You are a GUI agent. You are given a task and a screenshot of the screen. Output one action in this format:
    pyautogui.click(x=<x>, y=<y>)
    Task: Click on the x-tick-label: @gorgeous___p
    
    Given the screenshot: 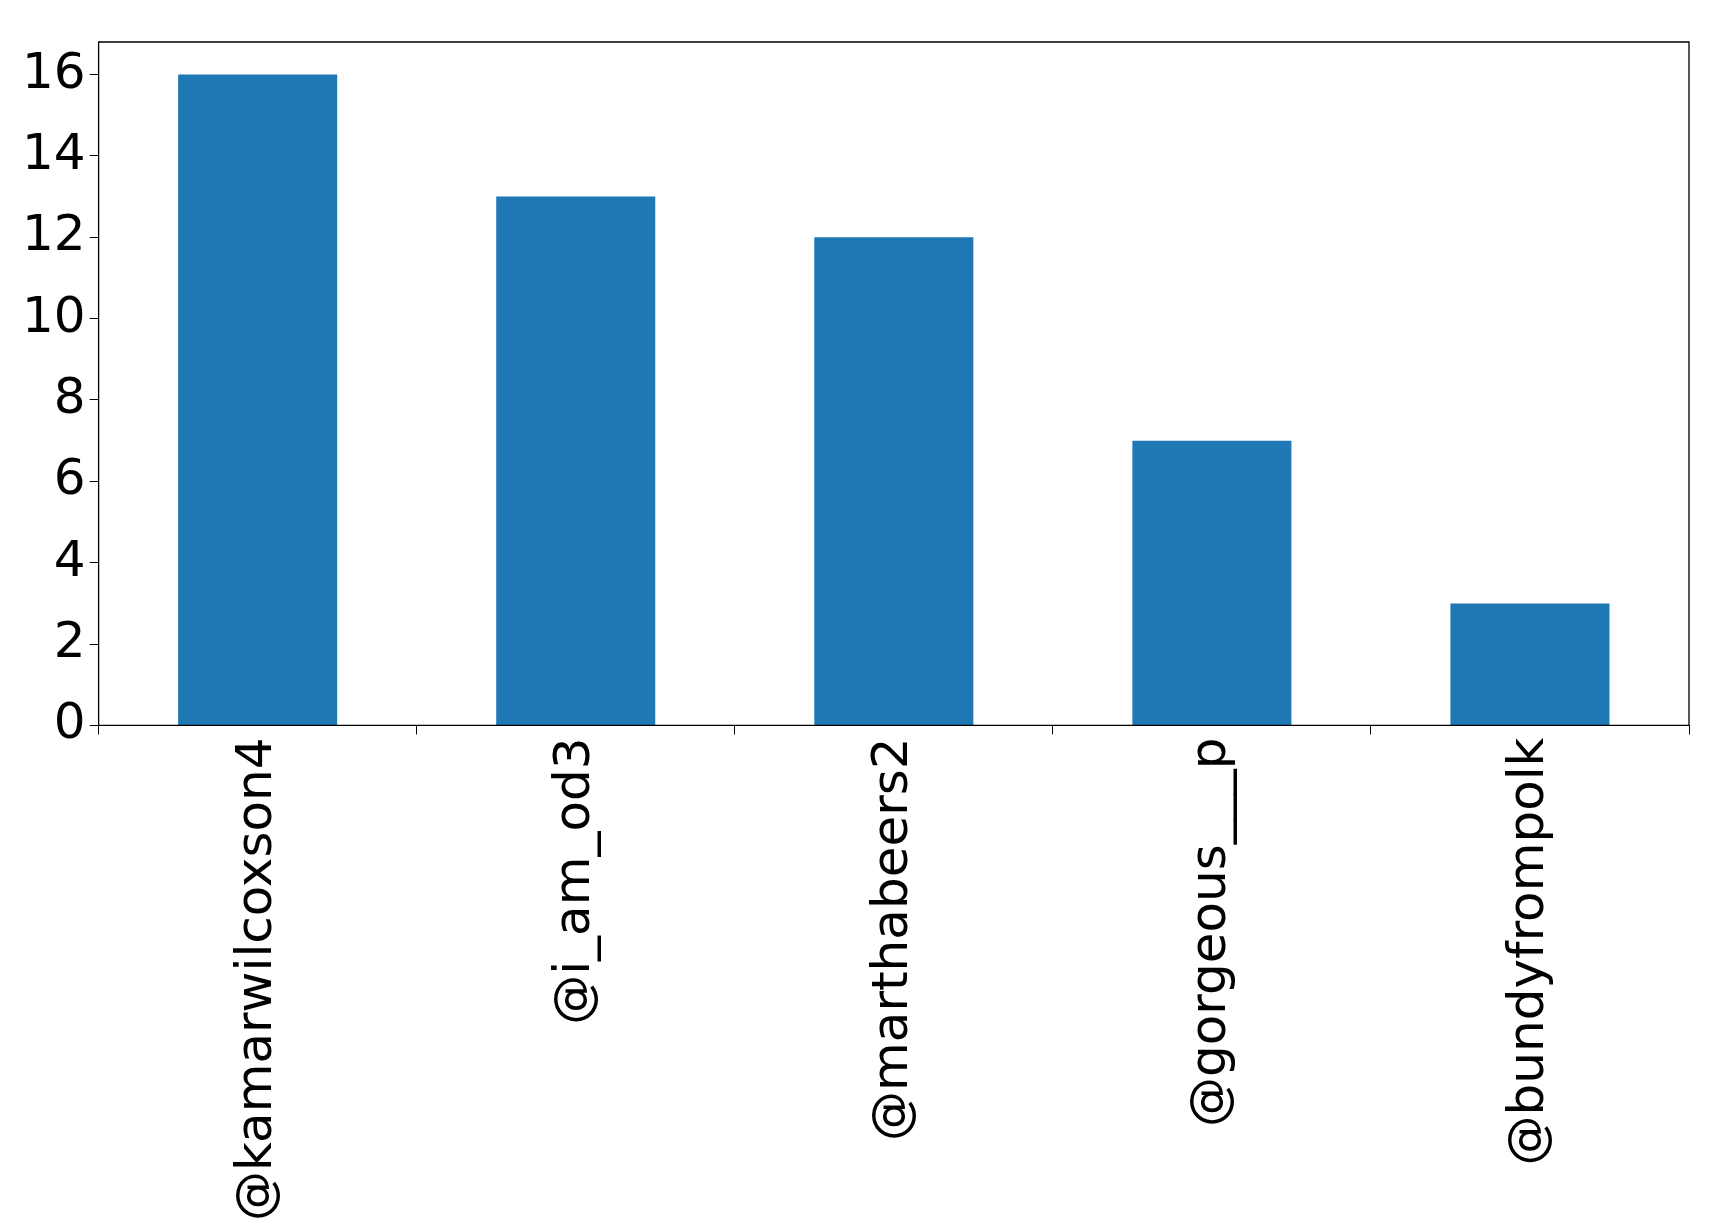 What is the action you would take?
    pyautogui.click(x=1207, y=932)
    